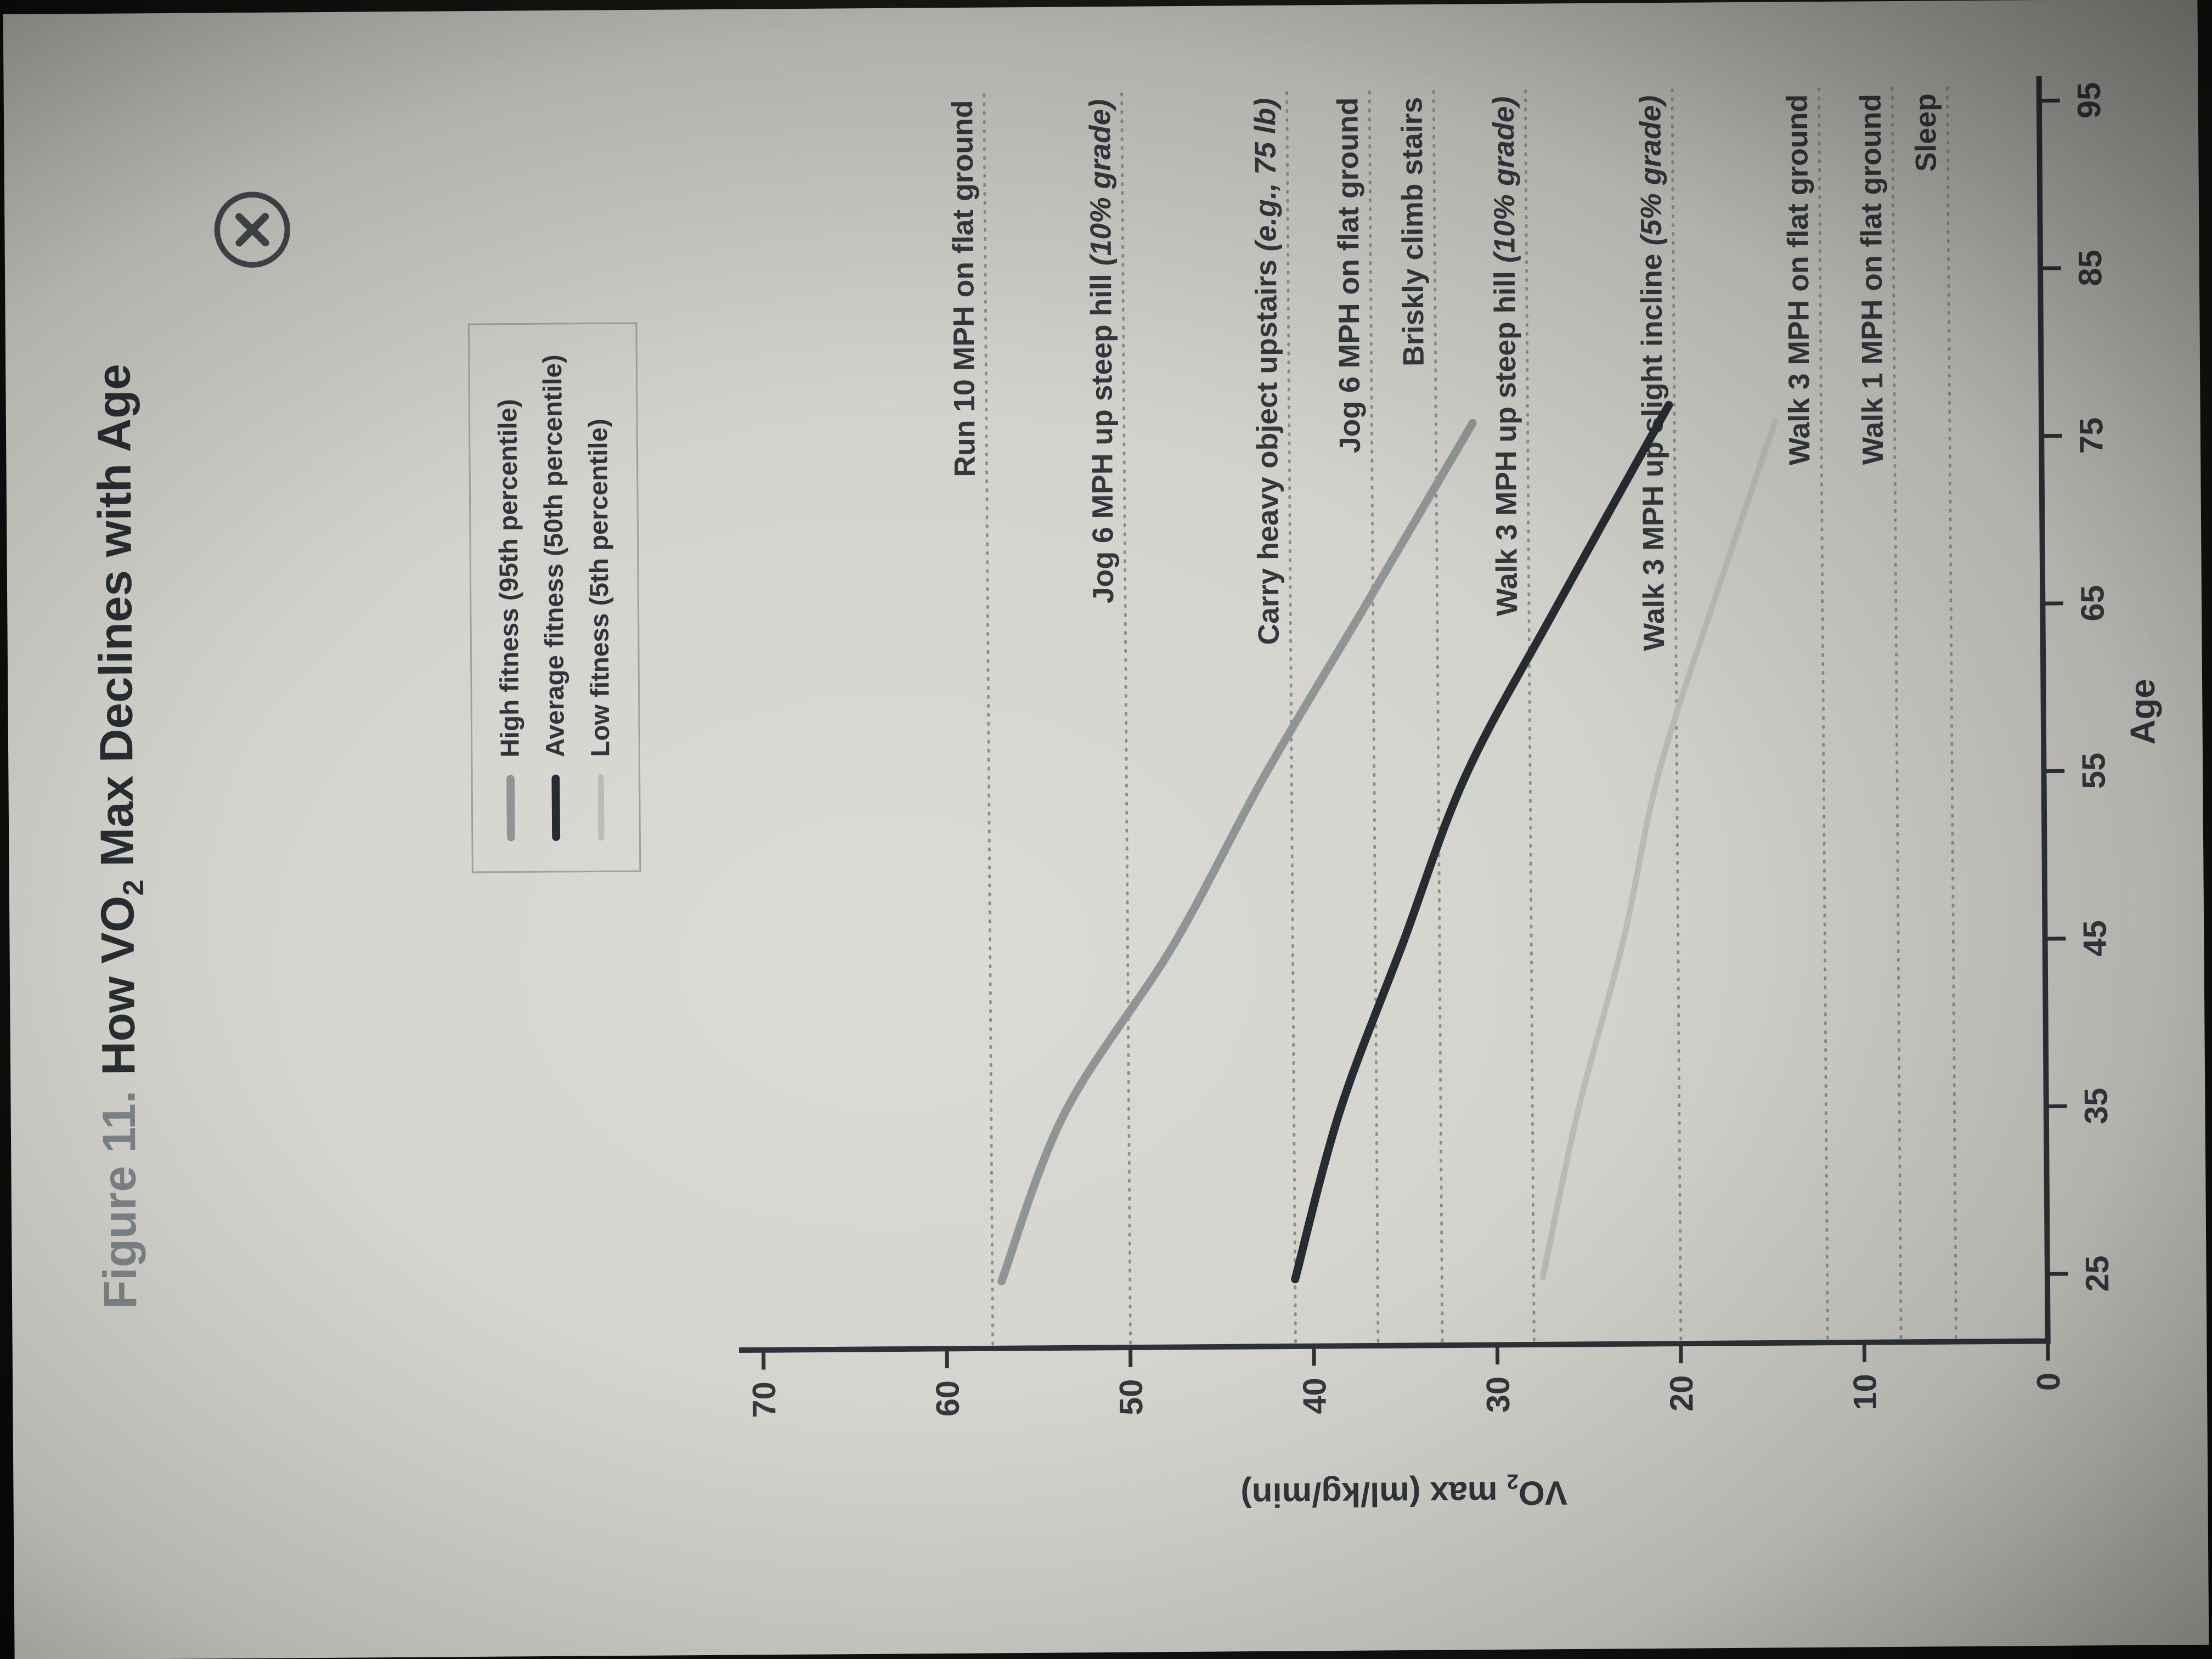  I want to click on reference-line-label: Jog 6 MPH up steep hill (10% grade), so click(1102, 351).